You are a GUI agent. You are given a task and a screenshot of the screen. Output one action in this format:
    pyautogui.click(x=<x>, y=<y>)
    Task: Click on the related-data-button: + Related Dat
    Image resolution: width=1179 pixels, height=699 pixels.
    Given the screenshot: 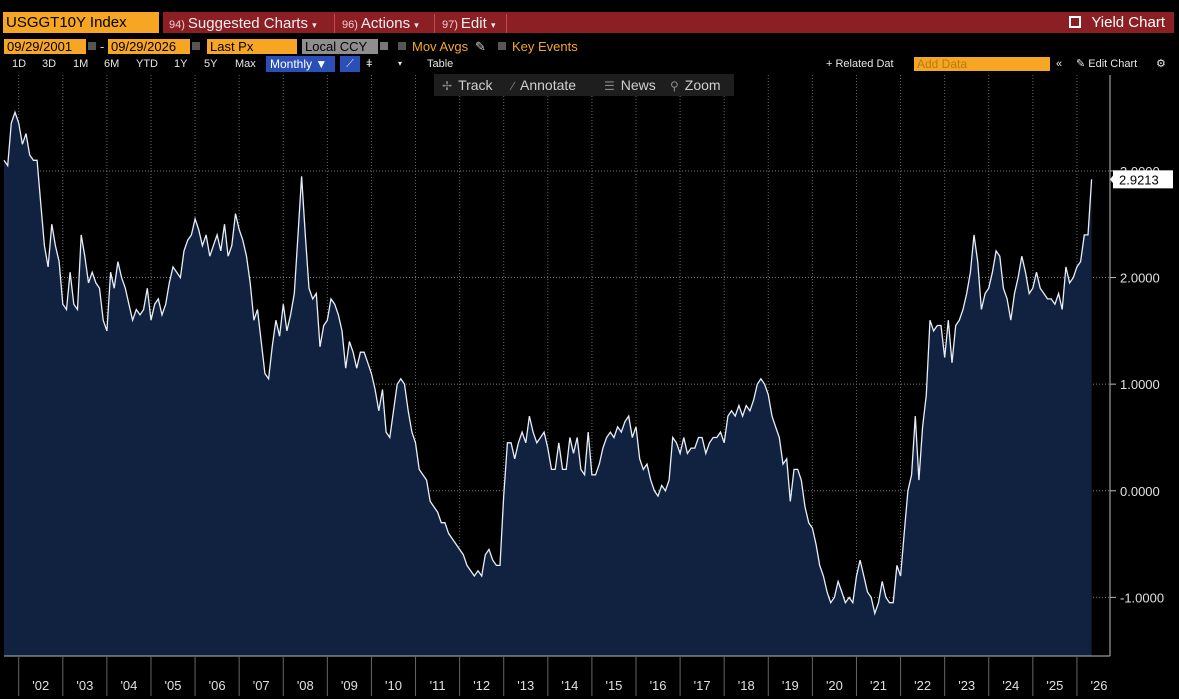 What is the action you would take?
    pyautogui.click(x=860, y=64)
    